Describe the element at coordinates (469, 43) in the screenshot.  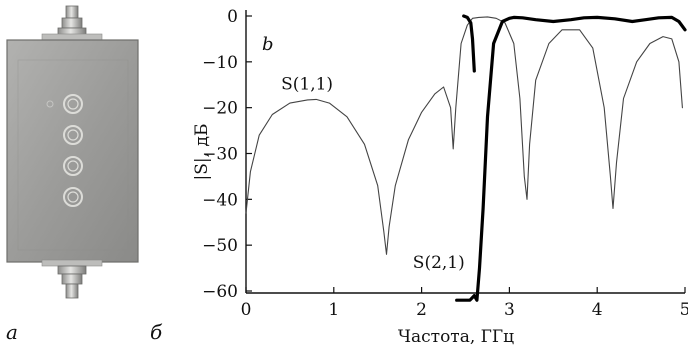
I see `s21-curve-segment` at that location.